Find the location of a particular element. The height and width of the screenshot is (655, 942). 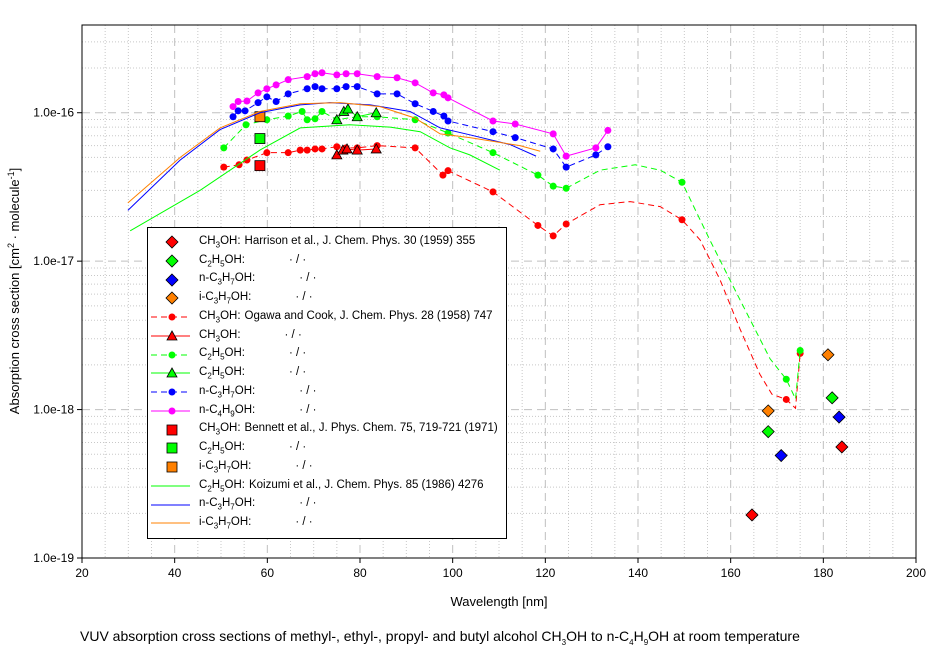

legend-entry: C2H5OH: · / · is located at coordinates (227, 448).